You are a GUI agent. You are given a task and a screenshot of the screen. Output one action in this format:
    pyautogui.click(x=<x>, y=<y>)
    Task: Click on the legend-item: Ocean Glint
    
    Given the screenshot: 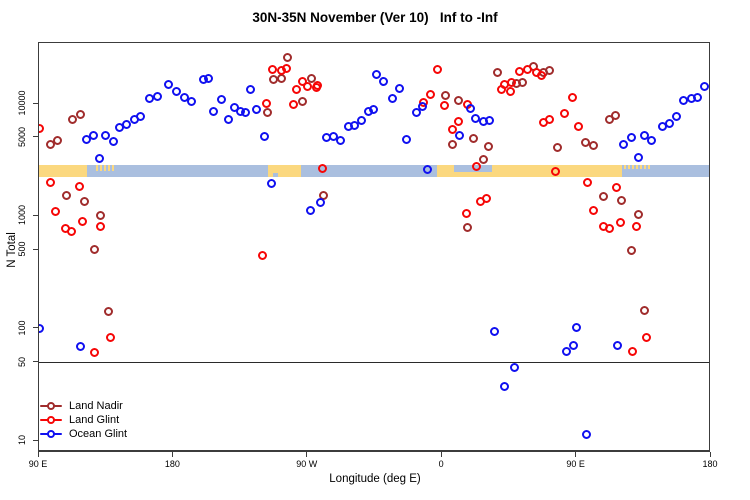 What is the action you would take?
    pyautogui.click(x=83, y=434)
    